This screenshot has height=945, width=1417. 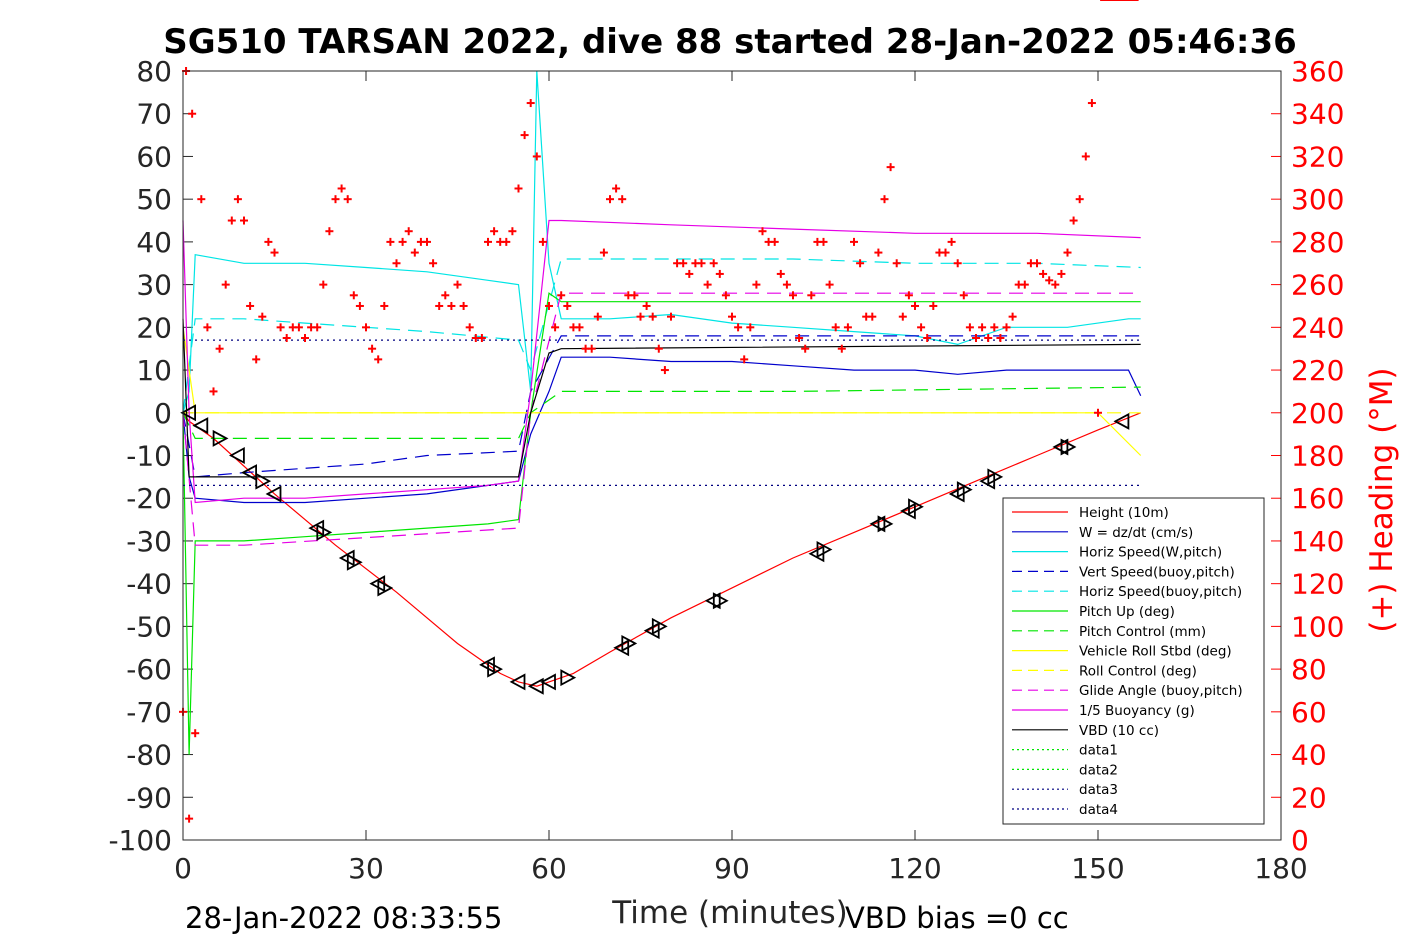 I want to click on x-tick-label: 180, so click(x=1280, y=868).